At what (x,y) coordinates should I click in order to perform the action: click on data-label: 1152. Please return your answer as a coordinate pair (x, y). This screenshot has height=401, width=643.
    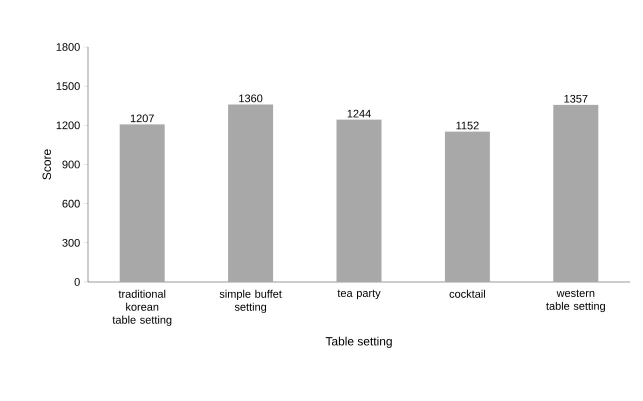
    Looking at the image, I should click on (467, 126).